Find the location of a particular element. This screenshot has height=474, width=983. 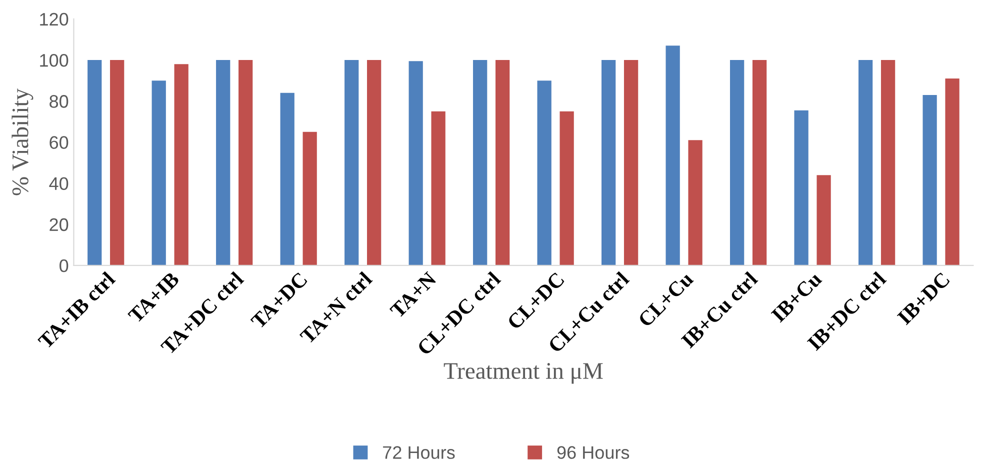

y-tick-label: 60 is located at coordinates (59, 142).